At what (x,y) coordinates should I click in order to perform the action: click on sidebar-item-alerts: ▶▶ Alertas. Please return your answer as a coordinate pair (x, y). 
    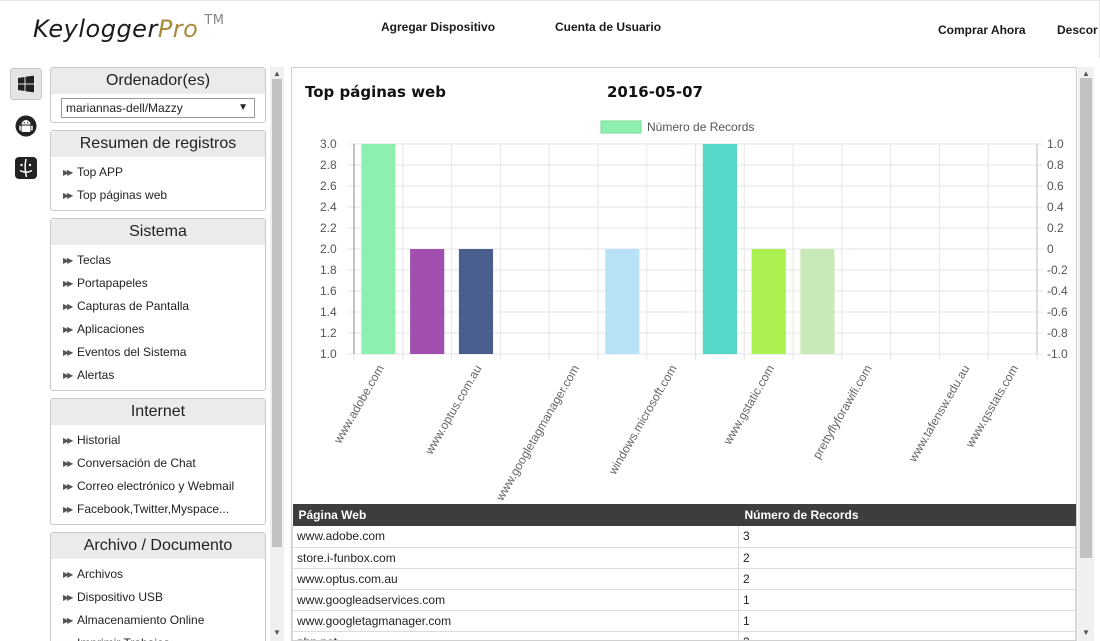
    Looking at the image, I should click on (164, 375).